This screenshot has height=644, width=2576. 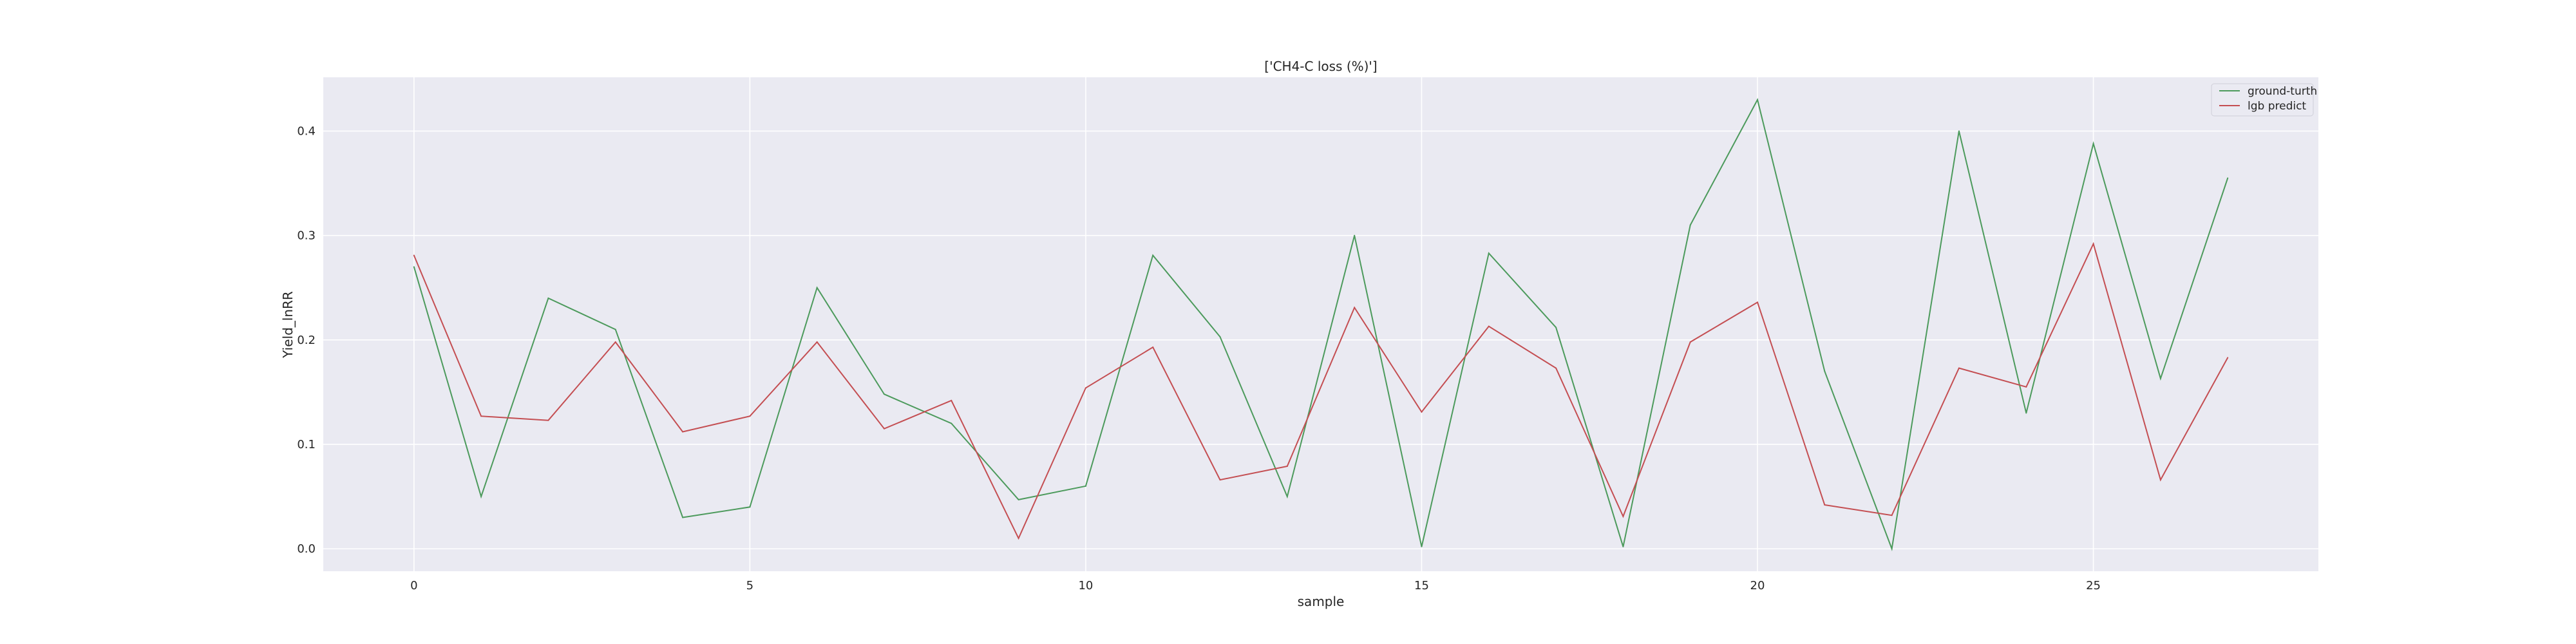 What do you see at coordinates (306, 445) in the screenshot?
I see `y-tick-label: 0.1` at bounding box center [306, 445].